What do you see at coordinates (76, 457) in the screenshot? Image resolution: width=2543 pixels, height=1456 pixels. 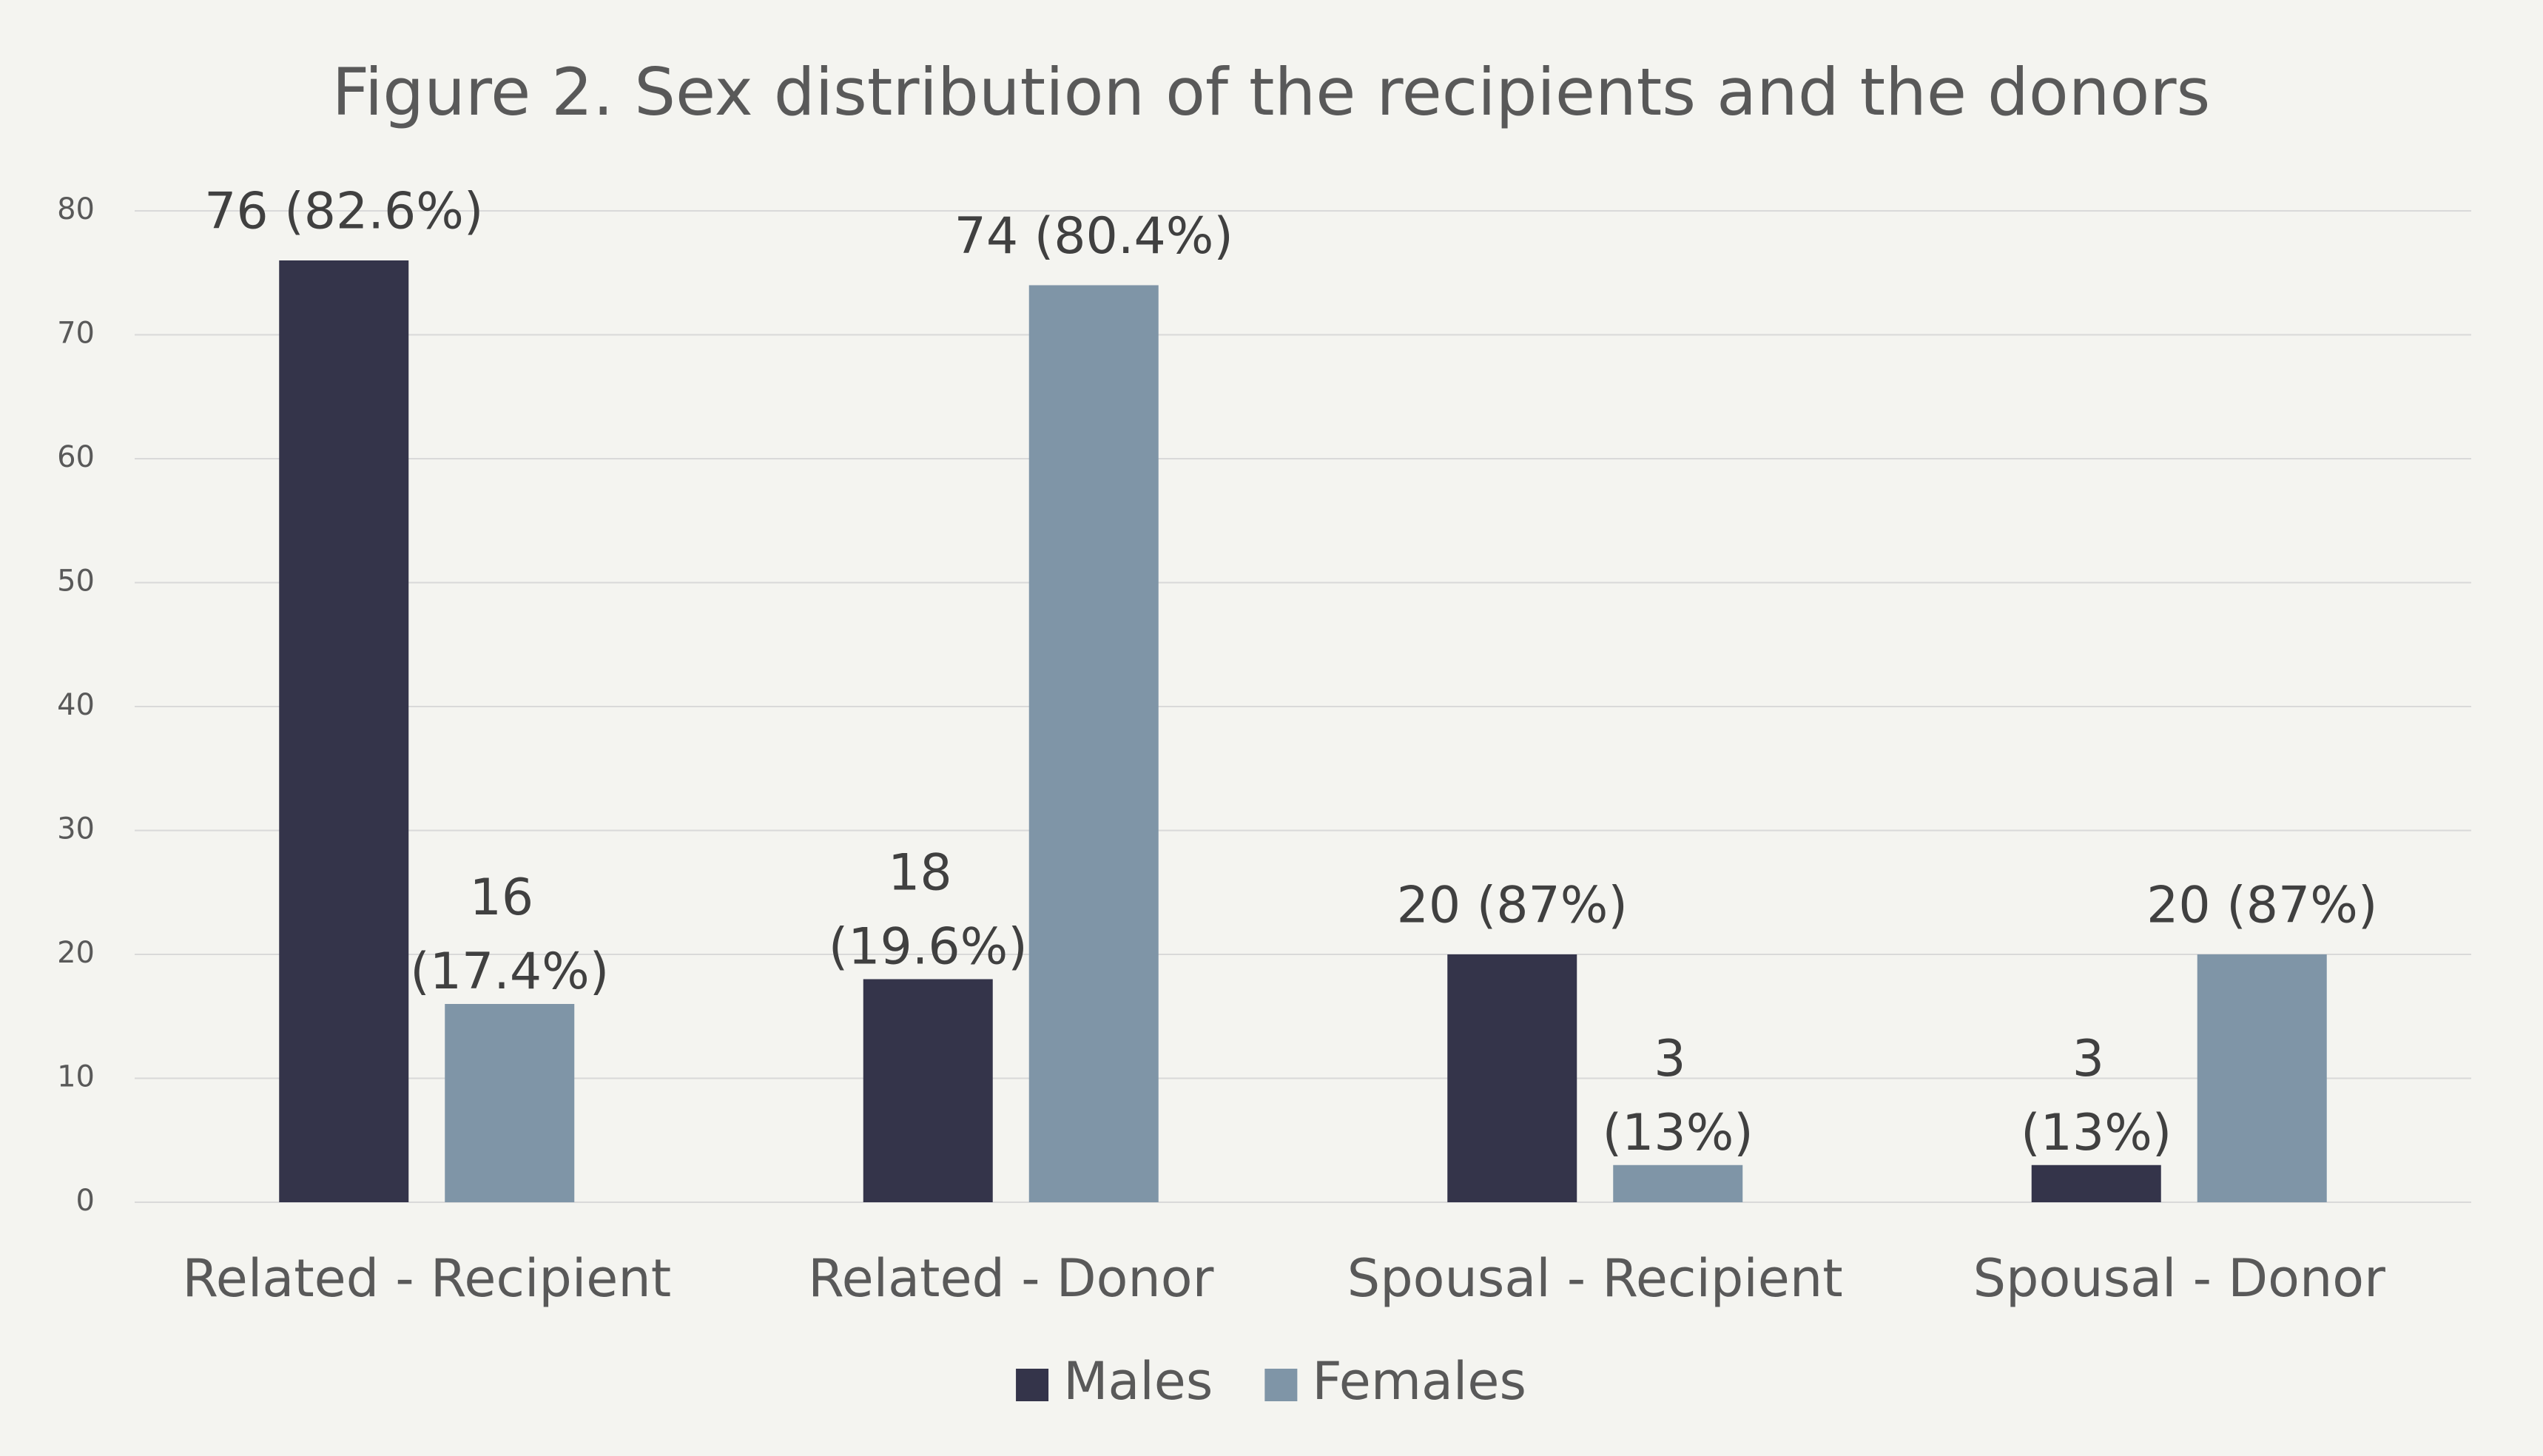 I see `y-tick-label: 60` at bounding box center [76, 457].